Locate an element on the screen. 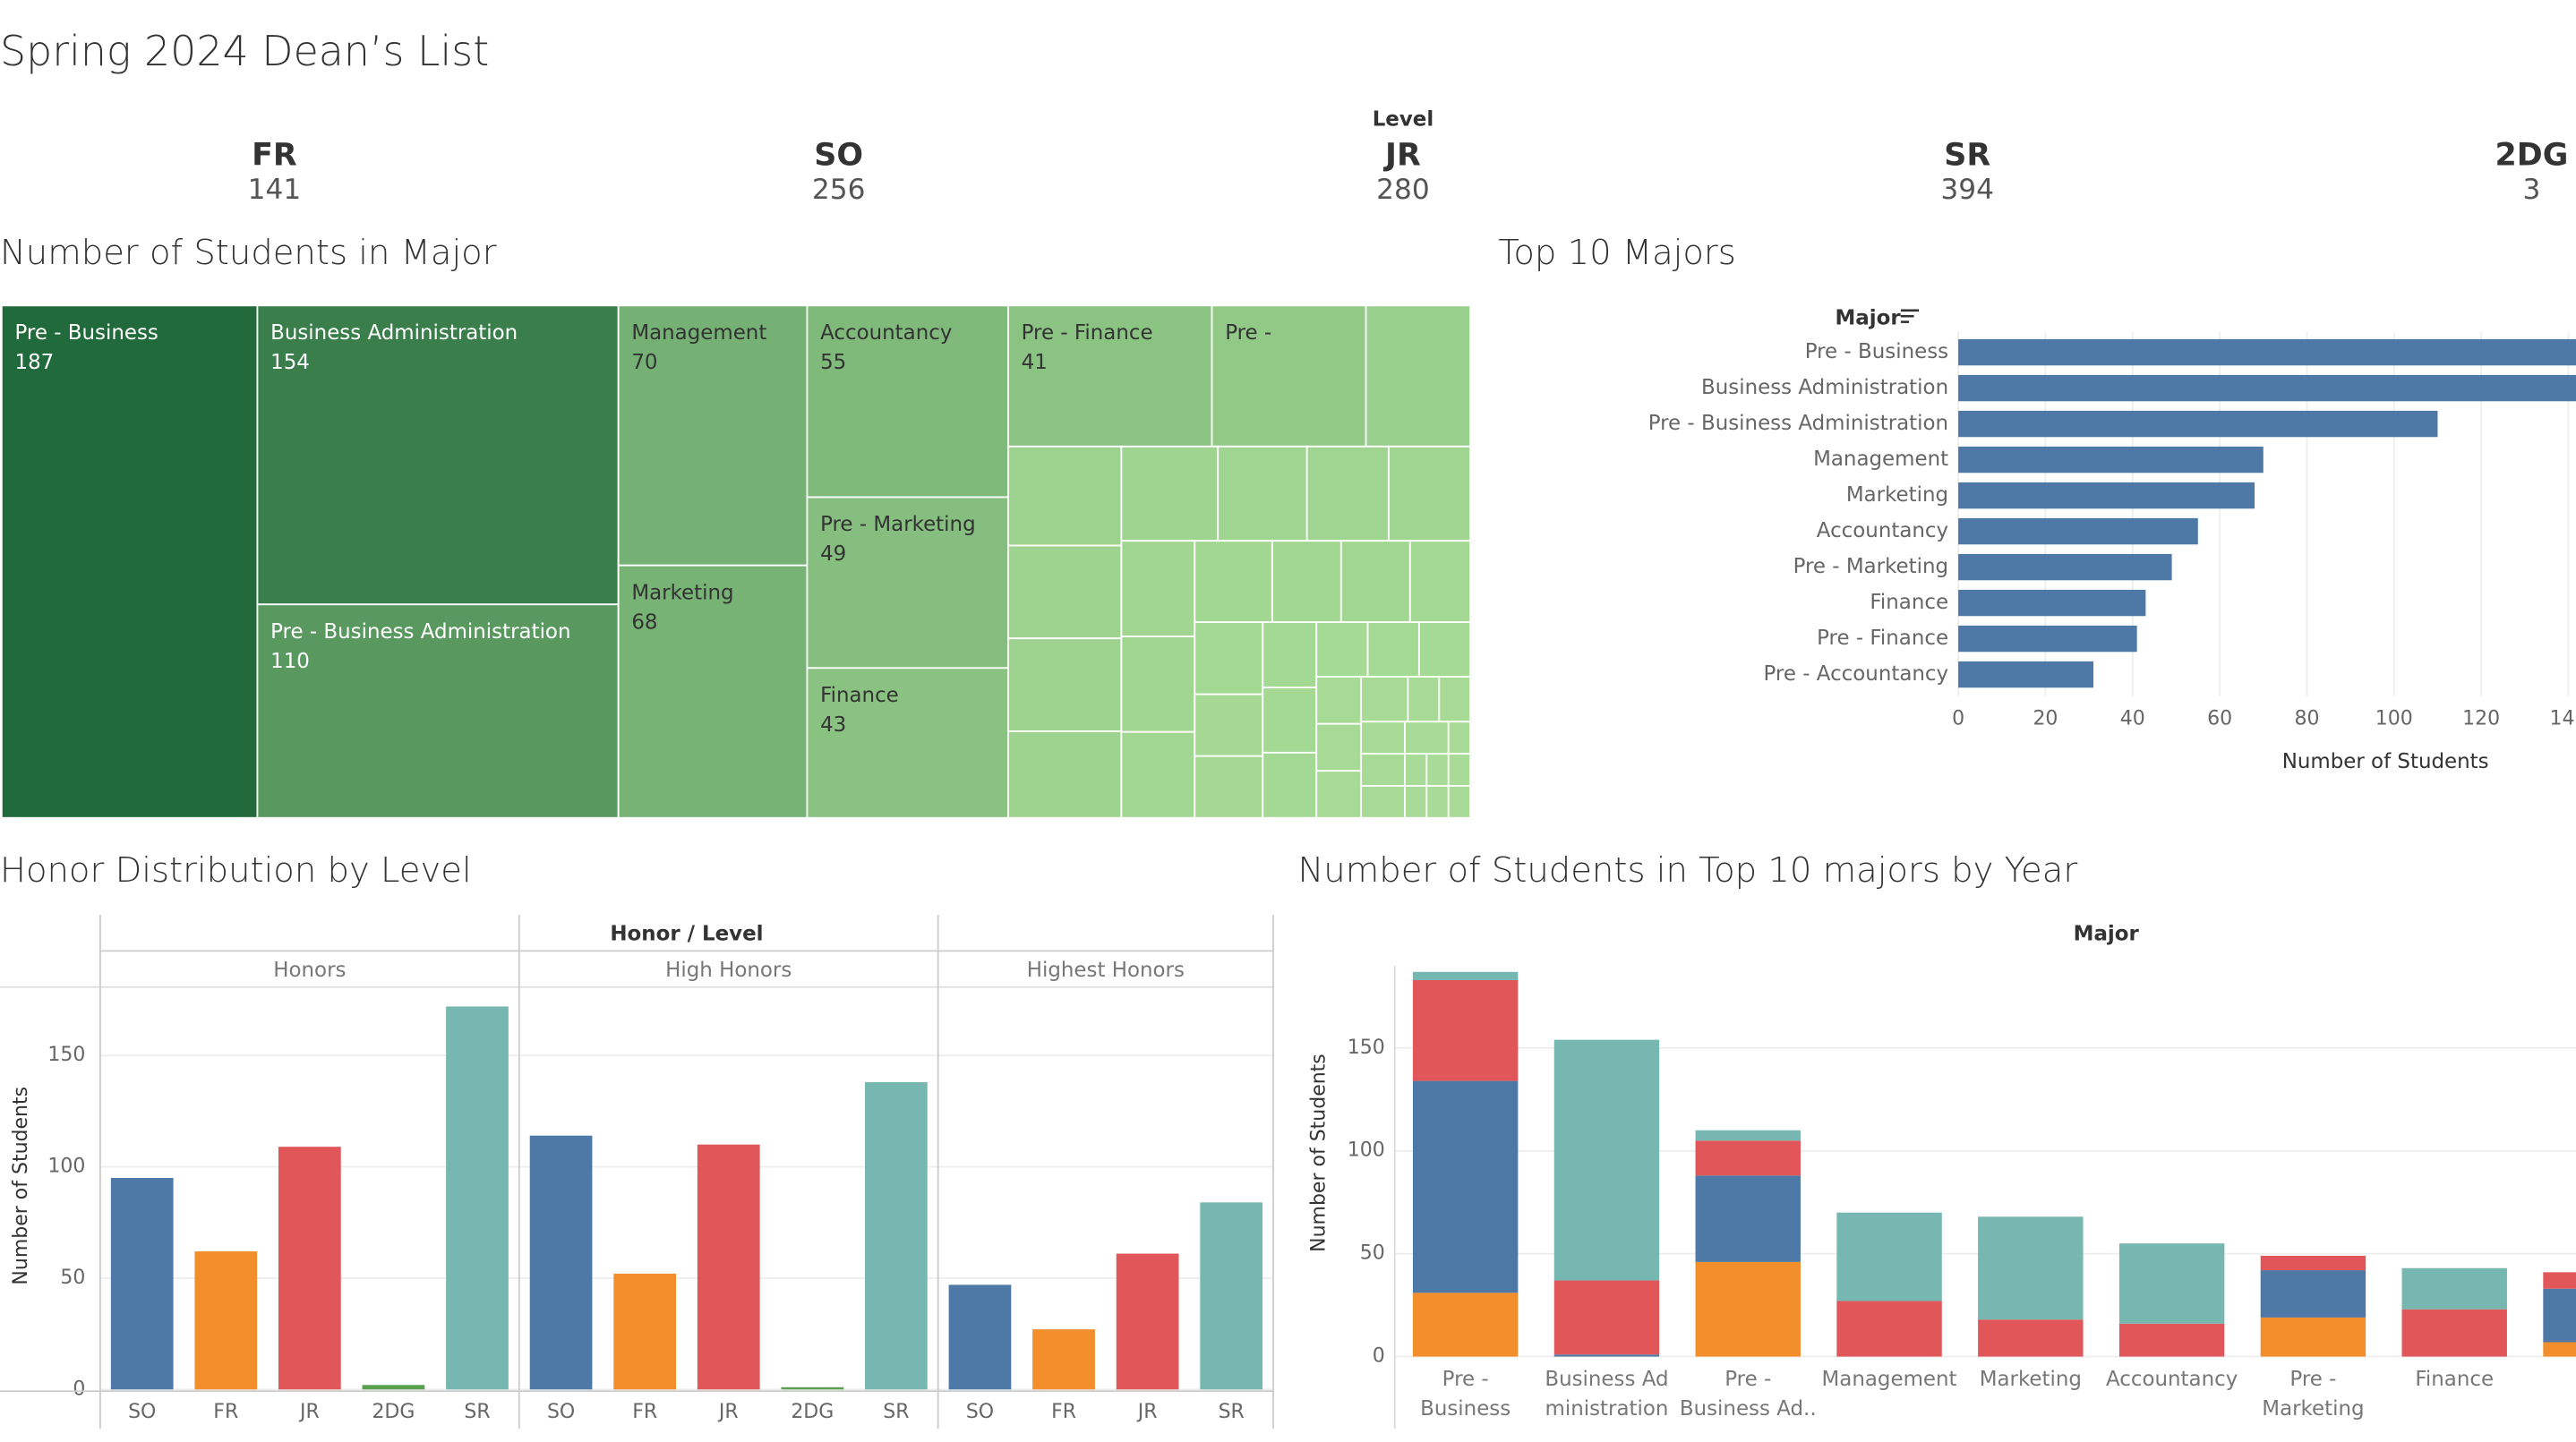 The width and height of the screenshot is (2576, 1442). x-tick-label: ministration is located at coordinates (1607, 1409).